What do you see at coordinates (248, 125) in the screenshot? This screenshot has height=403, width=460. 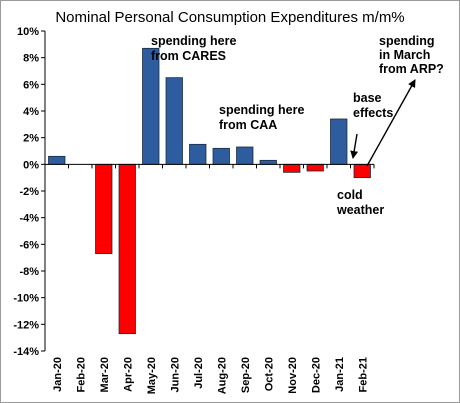 I see `annotation-line: from CAA` at bounding box center [248, 125].